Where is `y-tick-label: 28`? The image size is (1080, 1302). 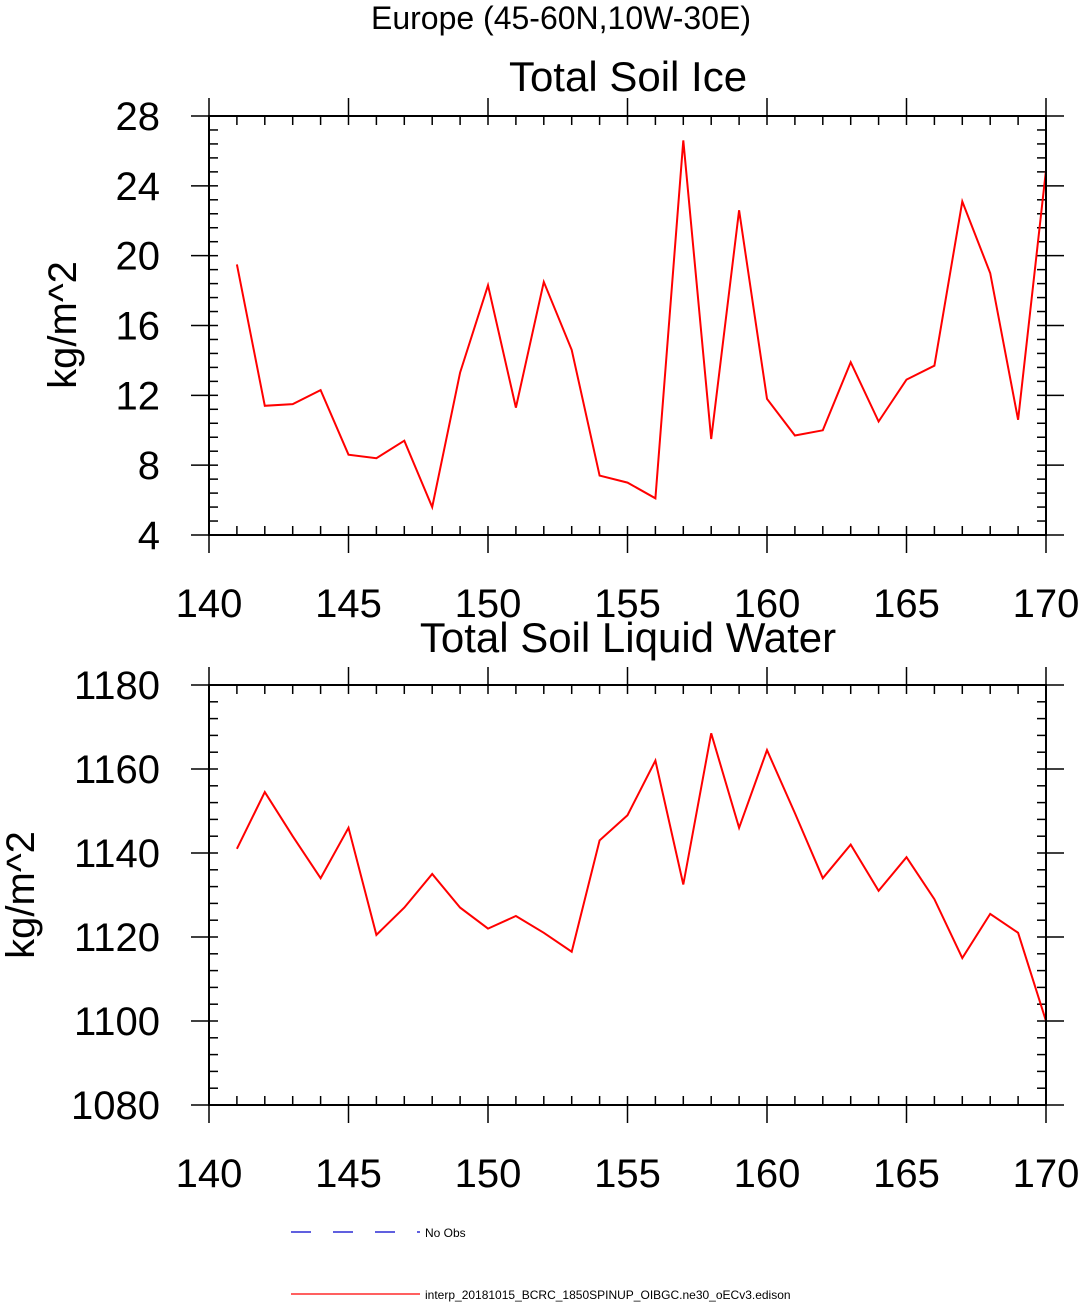
y-tick-label: 28 is located at coordinates (138, 117).